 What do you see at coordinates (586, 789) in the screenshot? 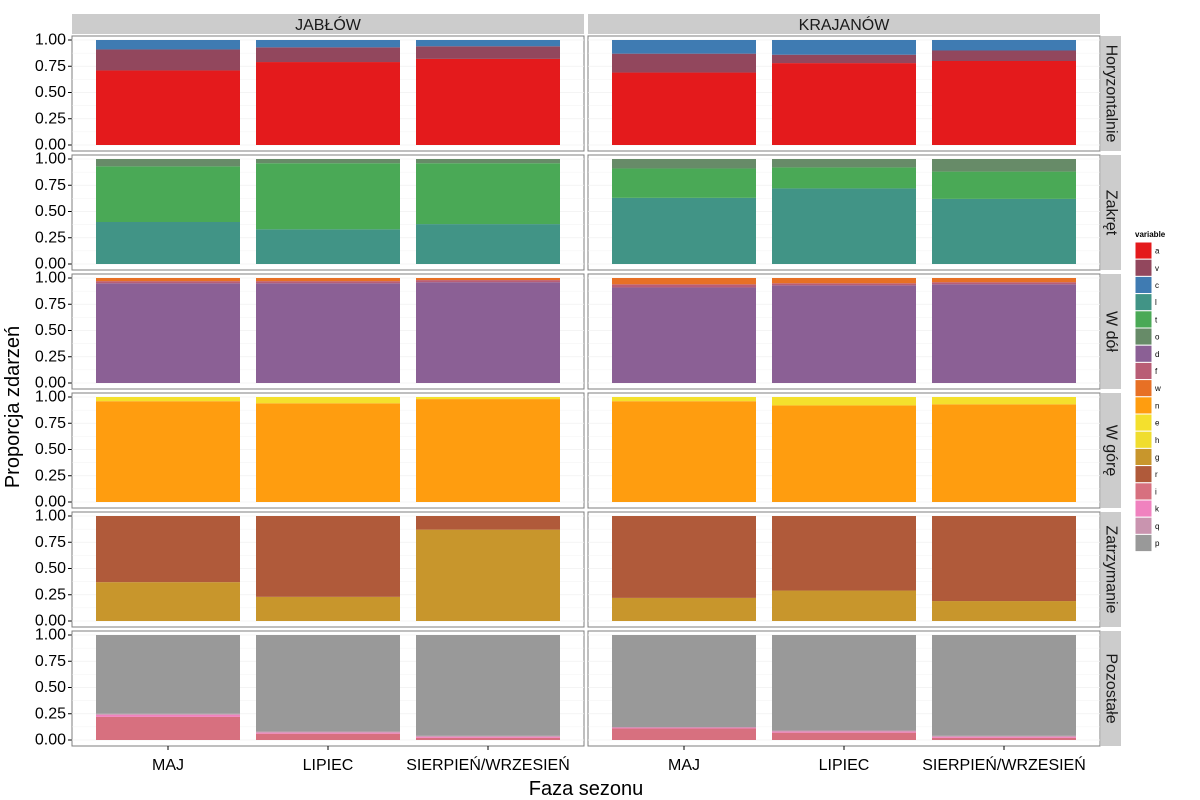
I see `x-axis-title: Faza sezonu` at bounding box center [586, 789].